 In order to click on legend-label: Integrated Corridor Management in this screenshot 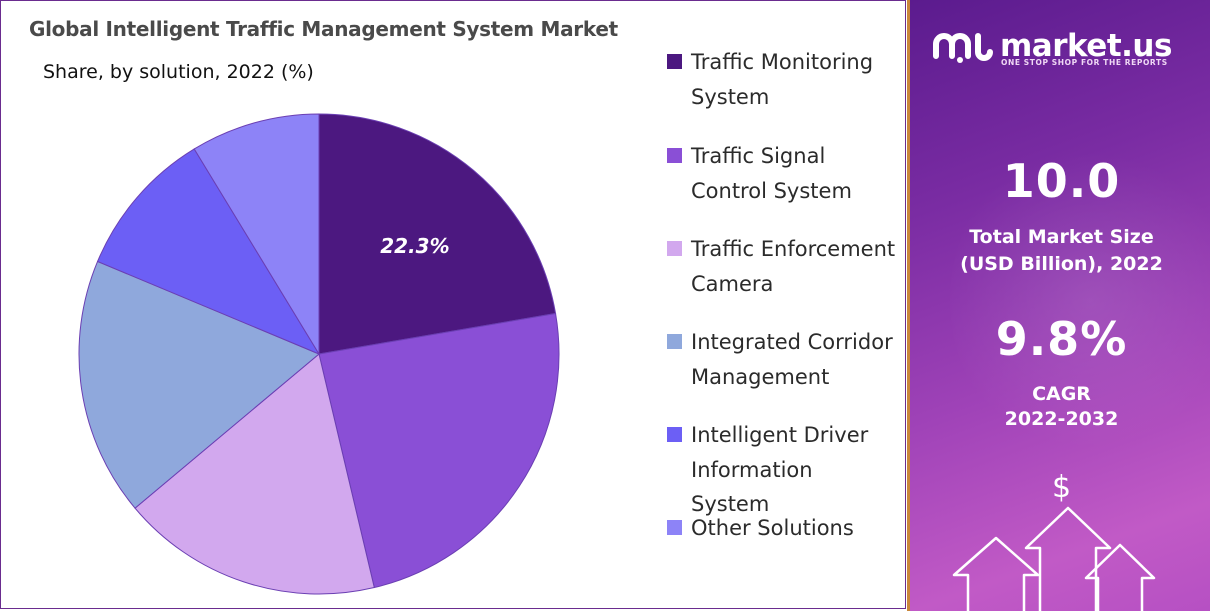, I will do `click(792, 359)`.